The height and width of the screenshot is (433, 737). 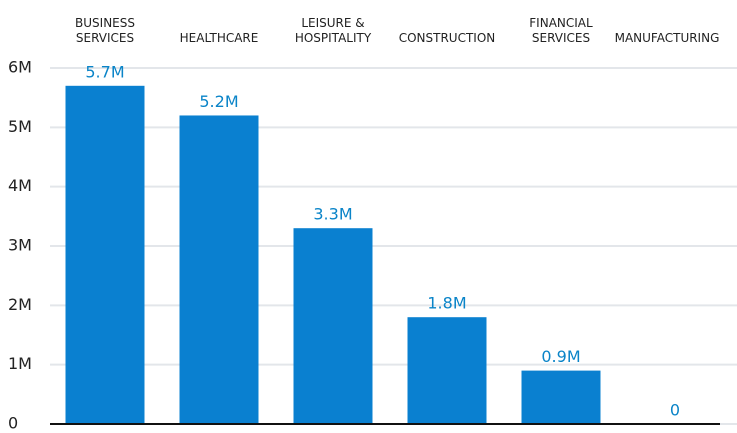 What do you see at coordinates (219, 38) in the screenshot?
I see `category-label: HEALTHCARE` at bounding box center [219, 38].